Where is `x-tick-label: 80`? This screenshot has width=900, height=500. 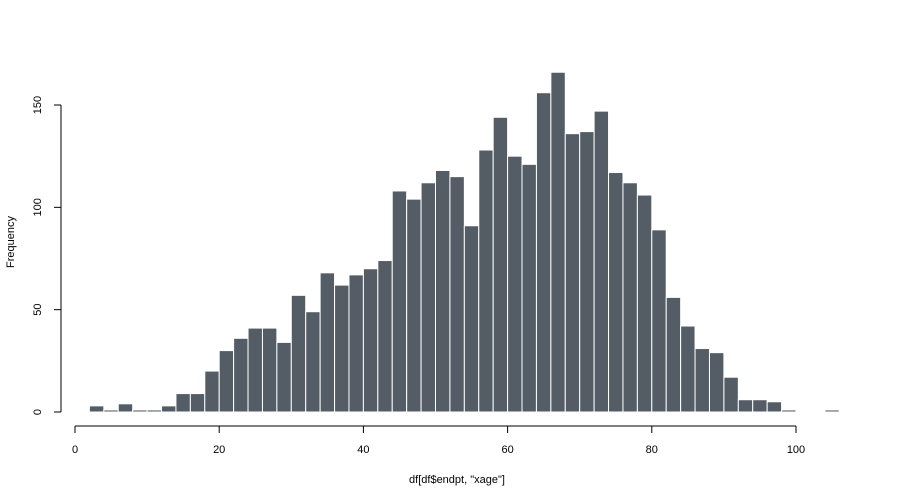
x-tick-label: 80 is located at coordinates (652, 450).